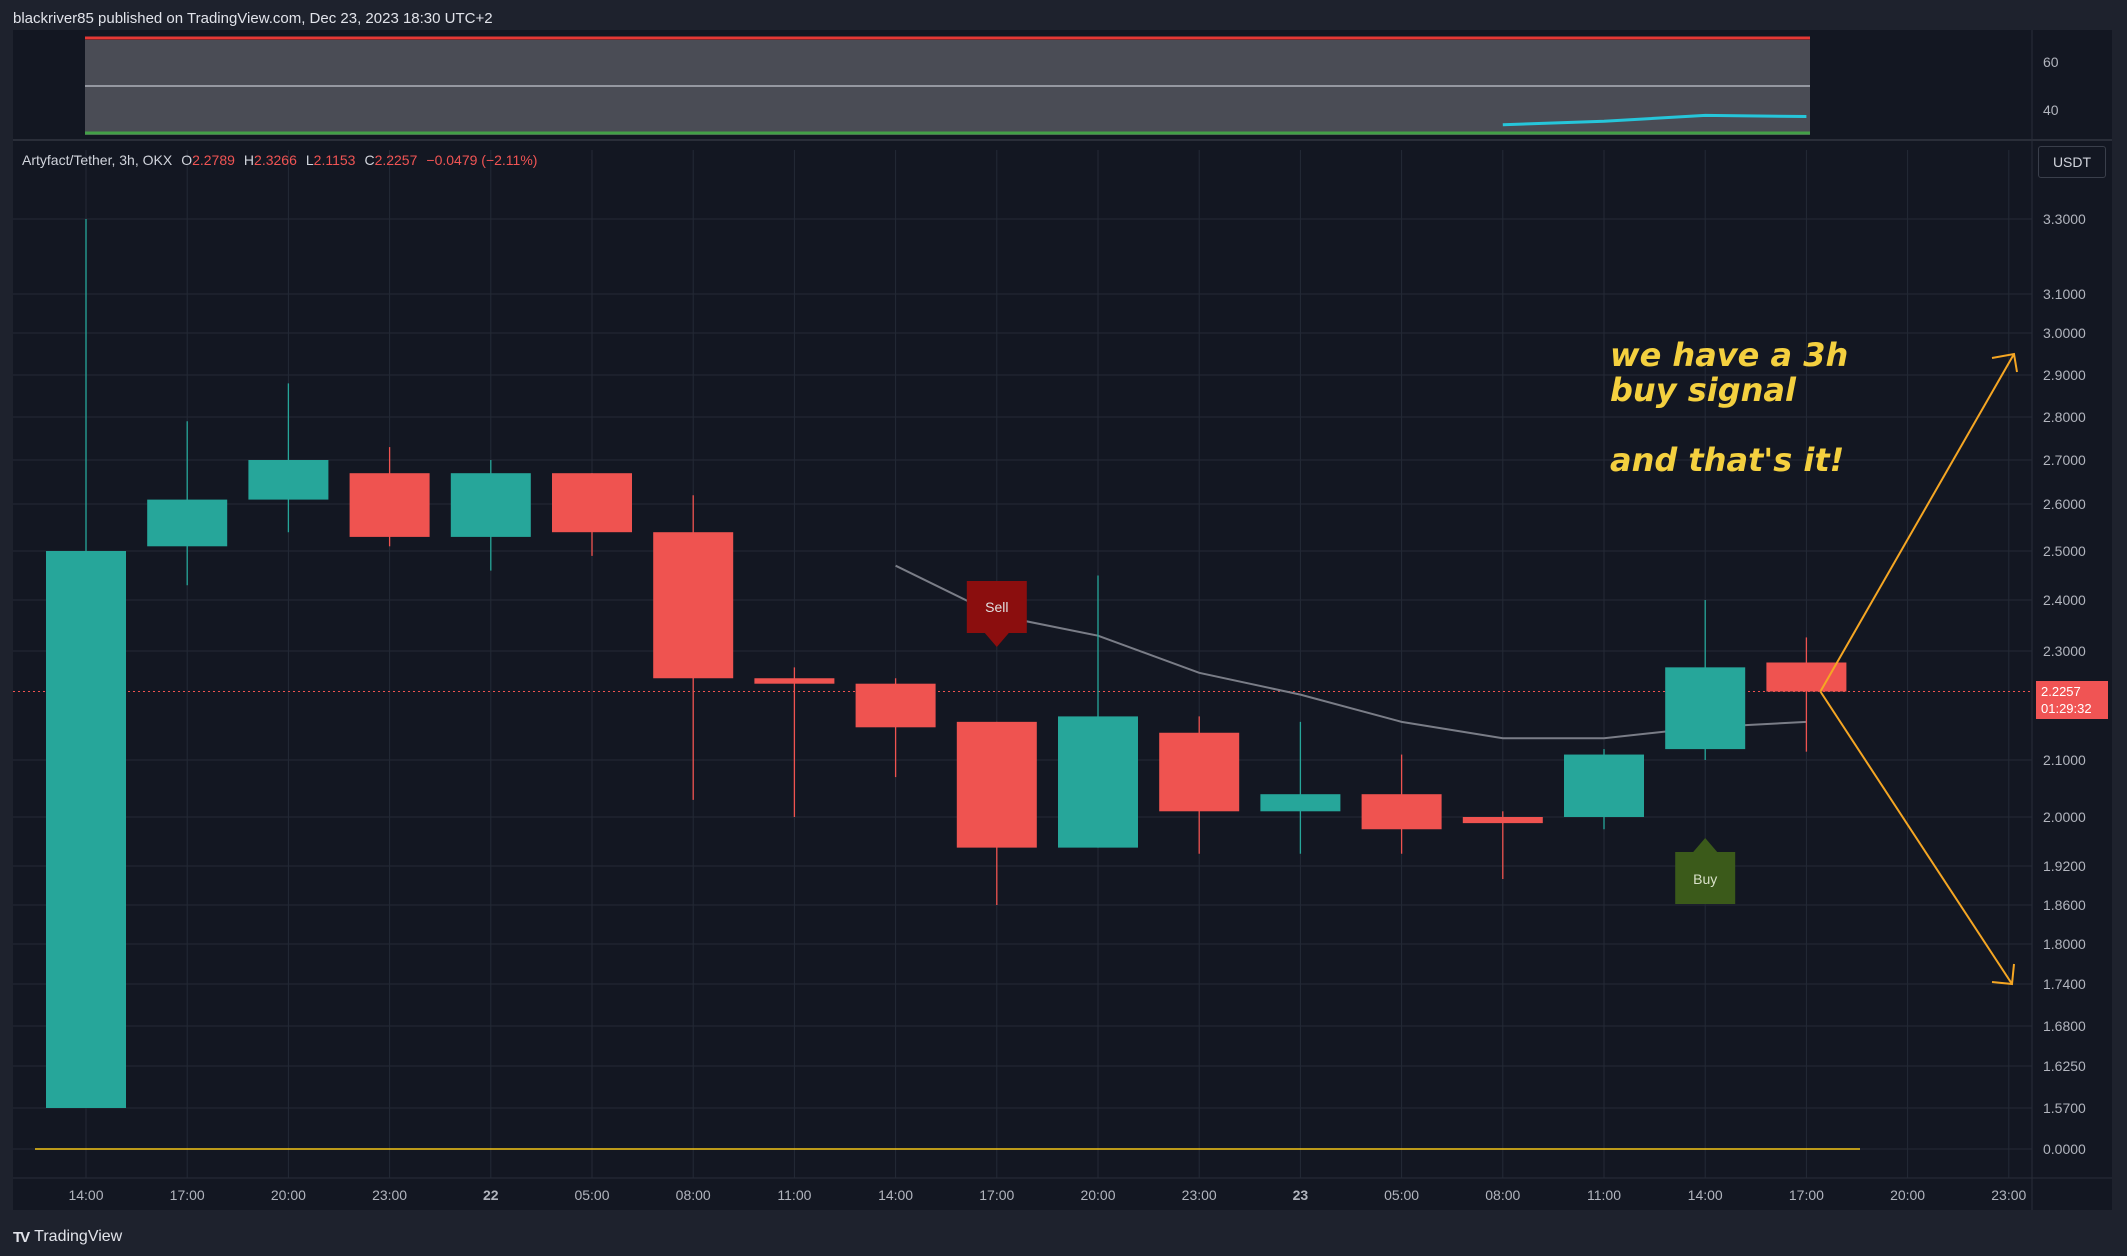 Image resolution: width=2127 pixels, height=1256 pixels. What do you see at coordinates (2004, 362) in the screenshot?
I see `projection-up-arrowhead` at bounding box center [2004, 362].